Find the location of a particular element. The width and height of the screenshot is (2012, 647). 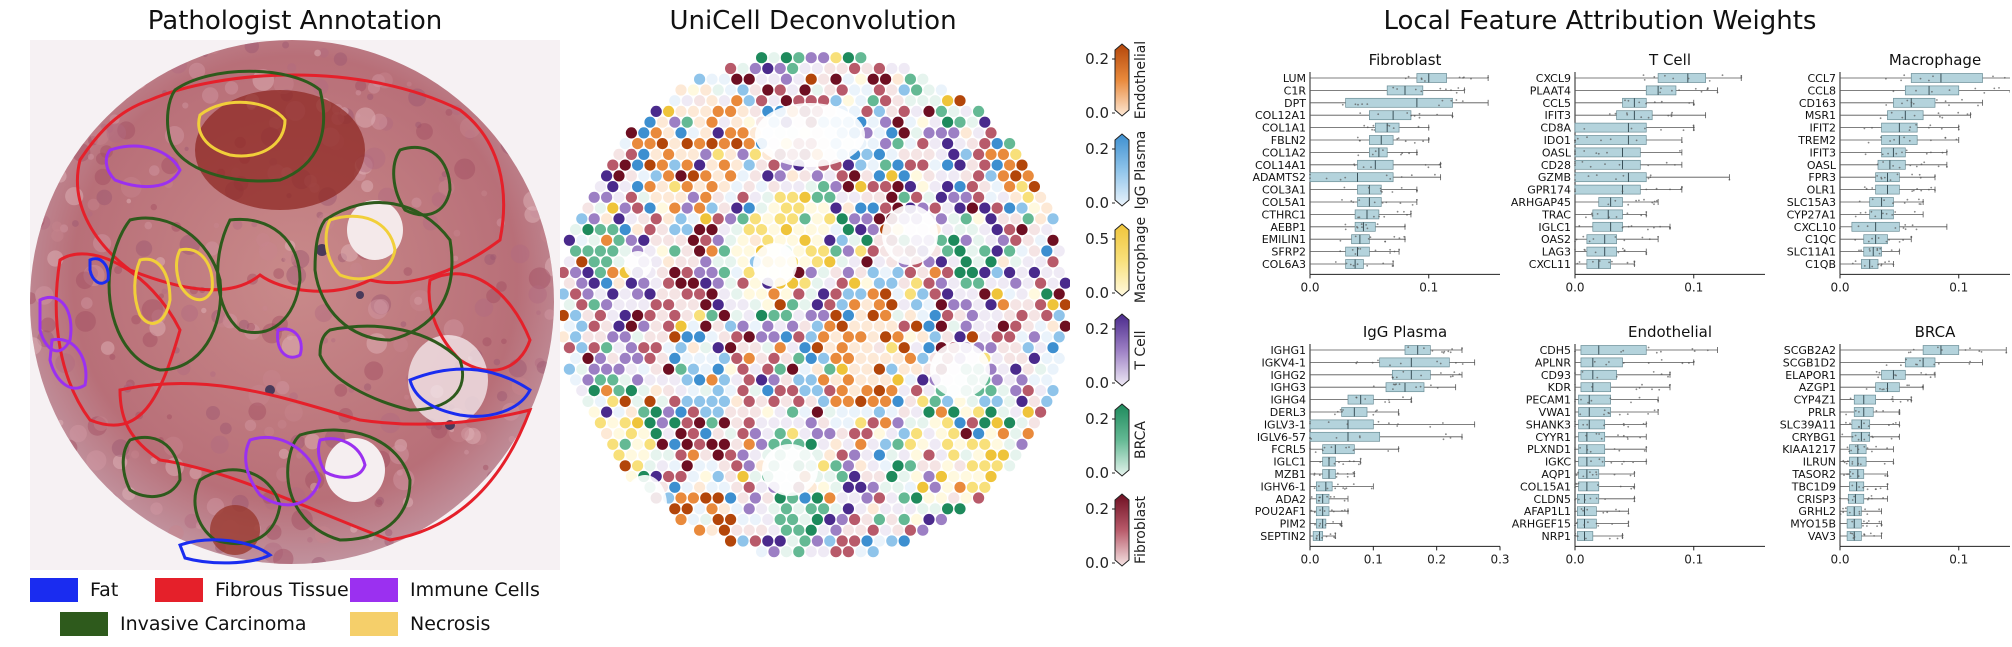

box-shank3 is located at coordinates (1611, 424).